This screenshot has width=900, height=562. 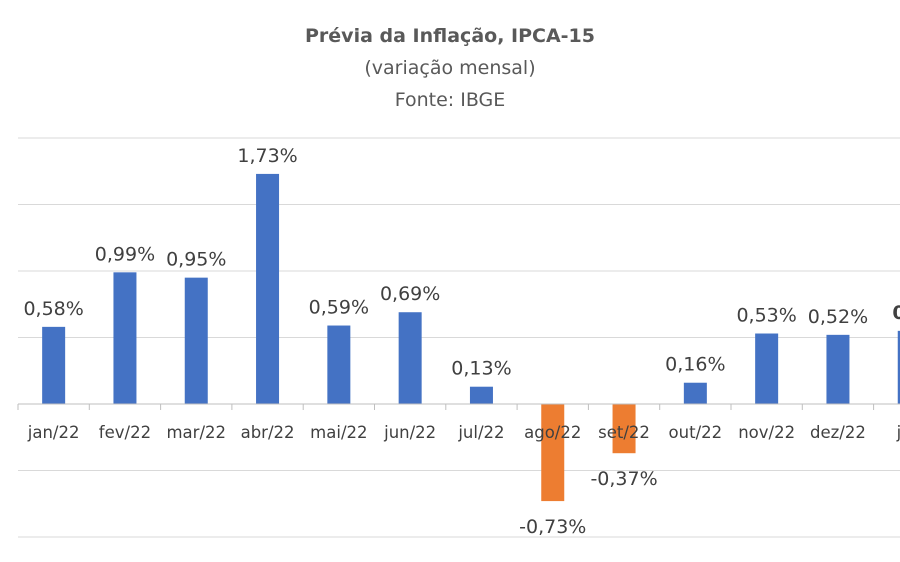 I want to click on data-label-dez/22: 0,52%, so click(x=838, y=317).